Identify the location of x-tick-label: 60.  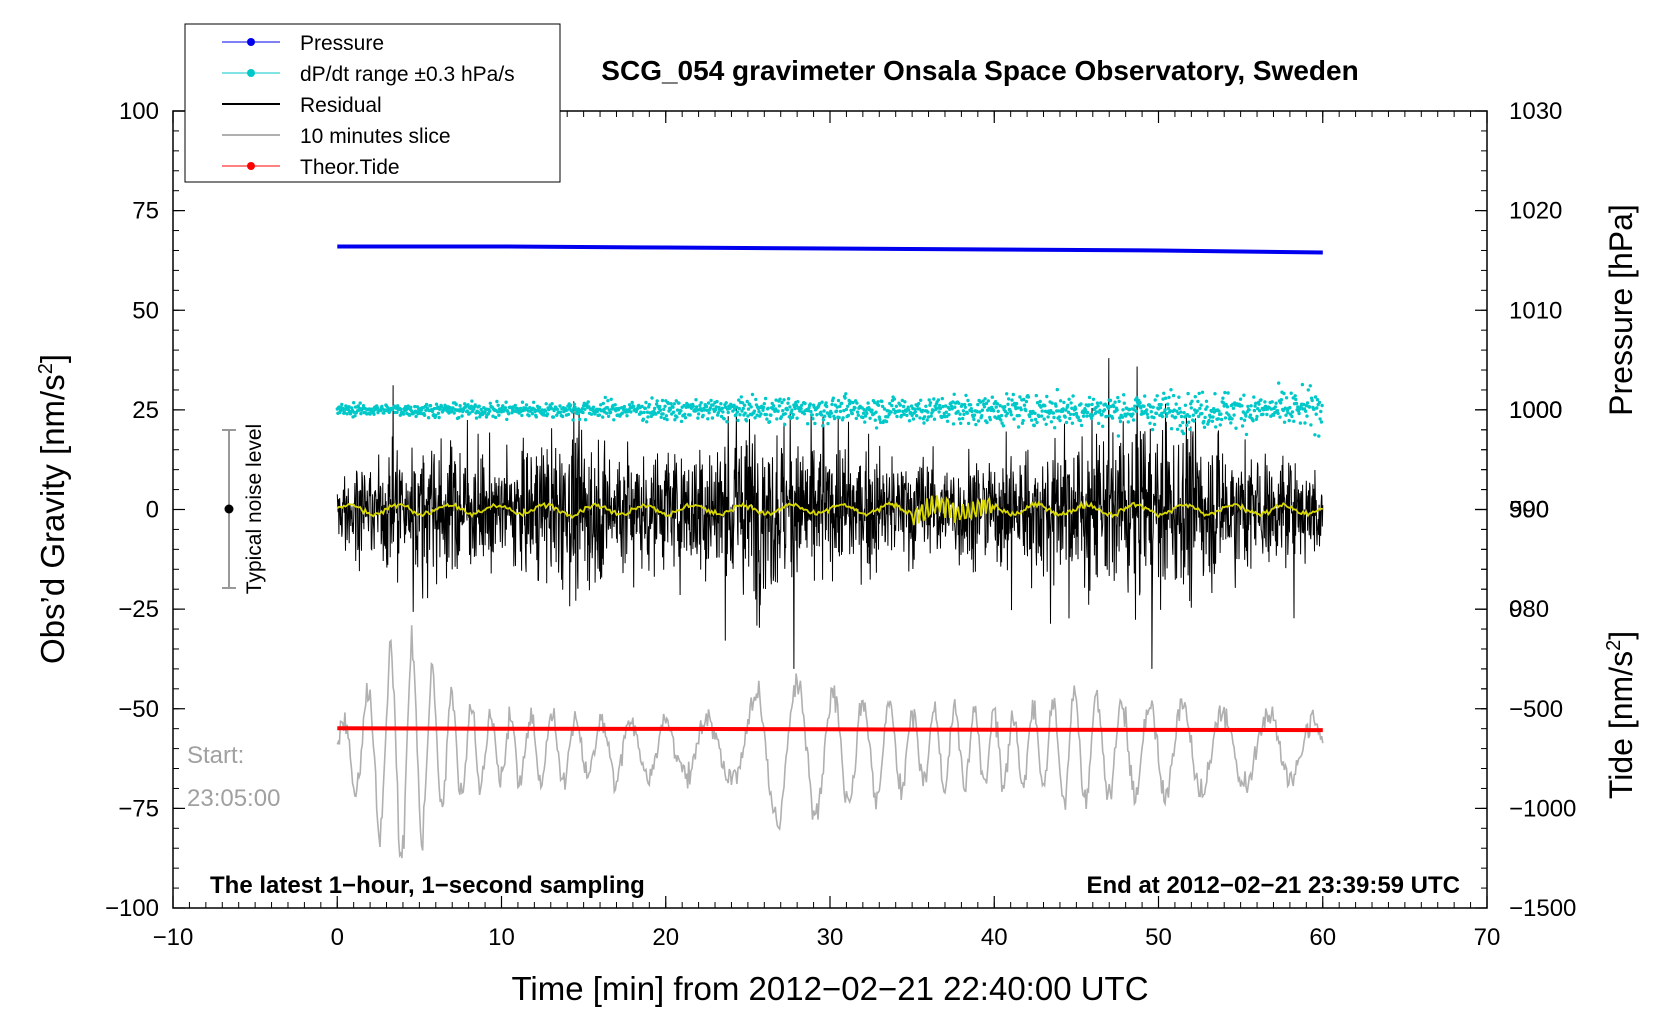
(1322, 937).